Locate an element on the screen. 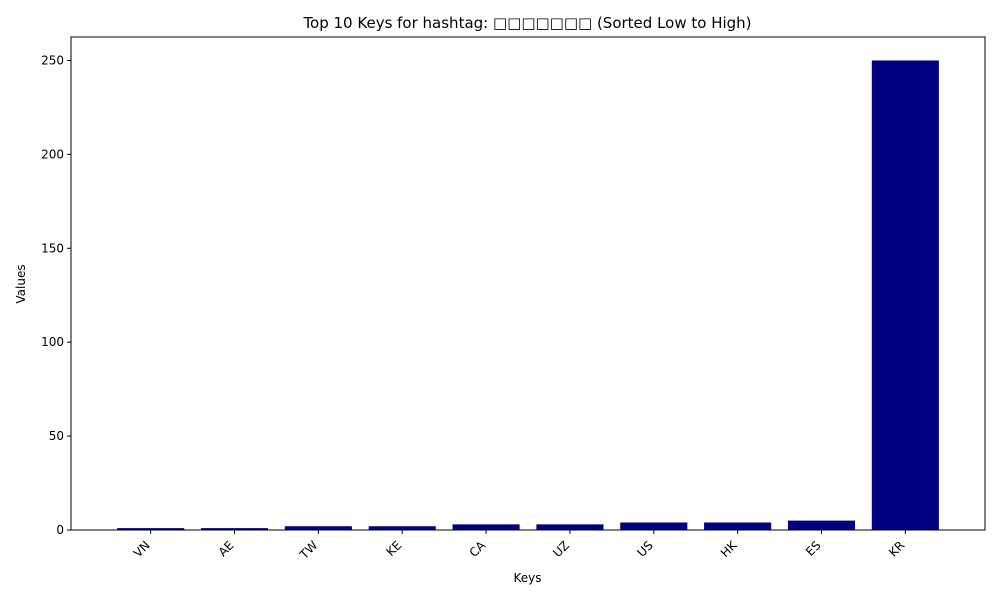  x-tick-label-ae: AE is located at coordinates (226, 548).